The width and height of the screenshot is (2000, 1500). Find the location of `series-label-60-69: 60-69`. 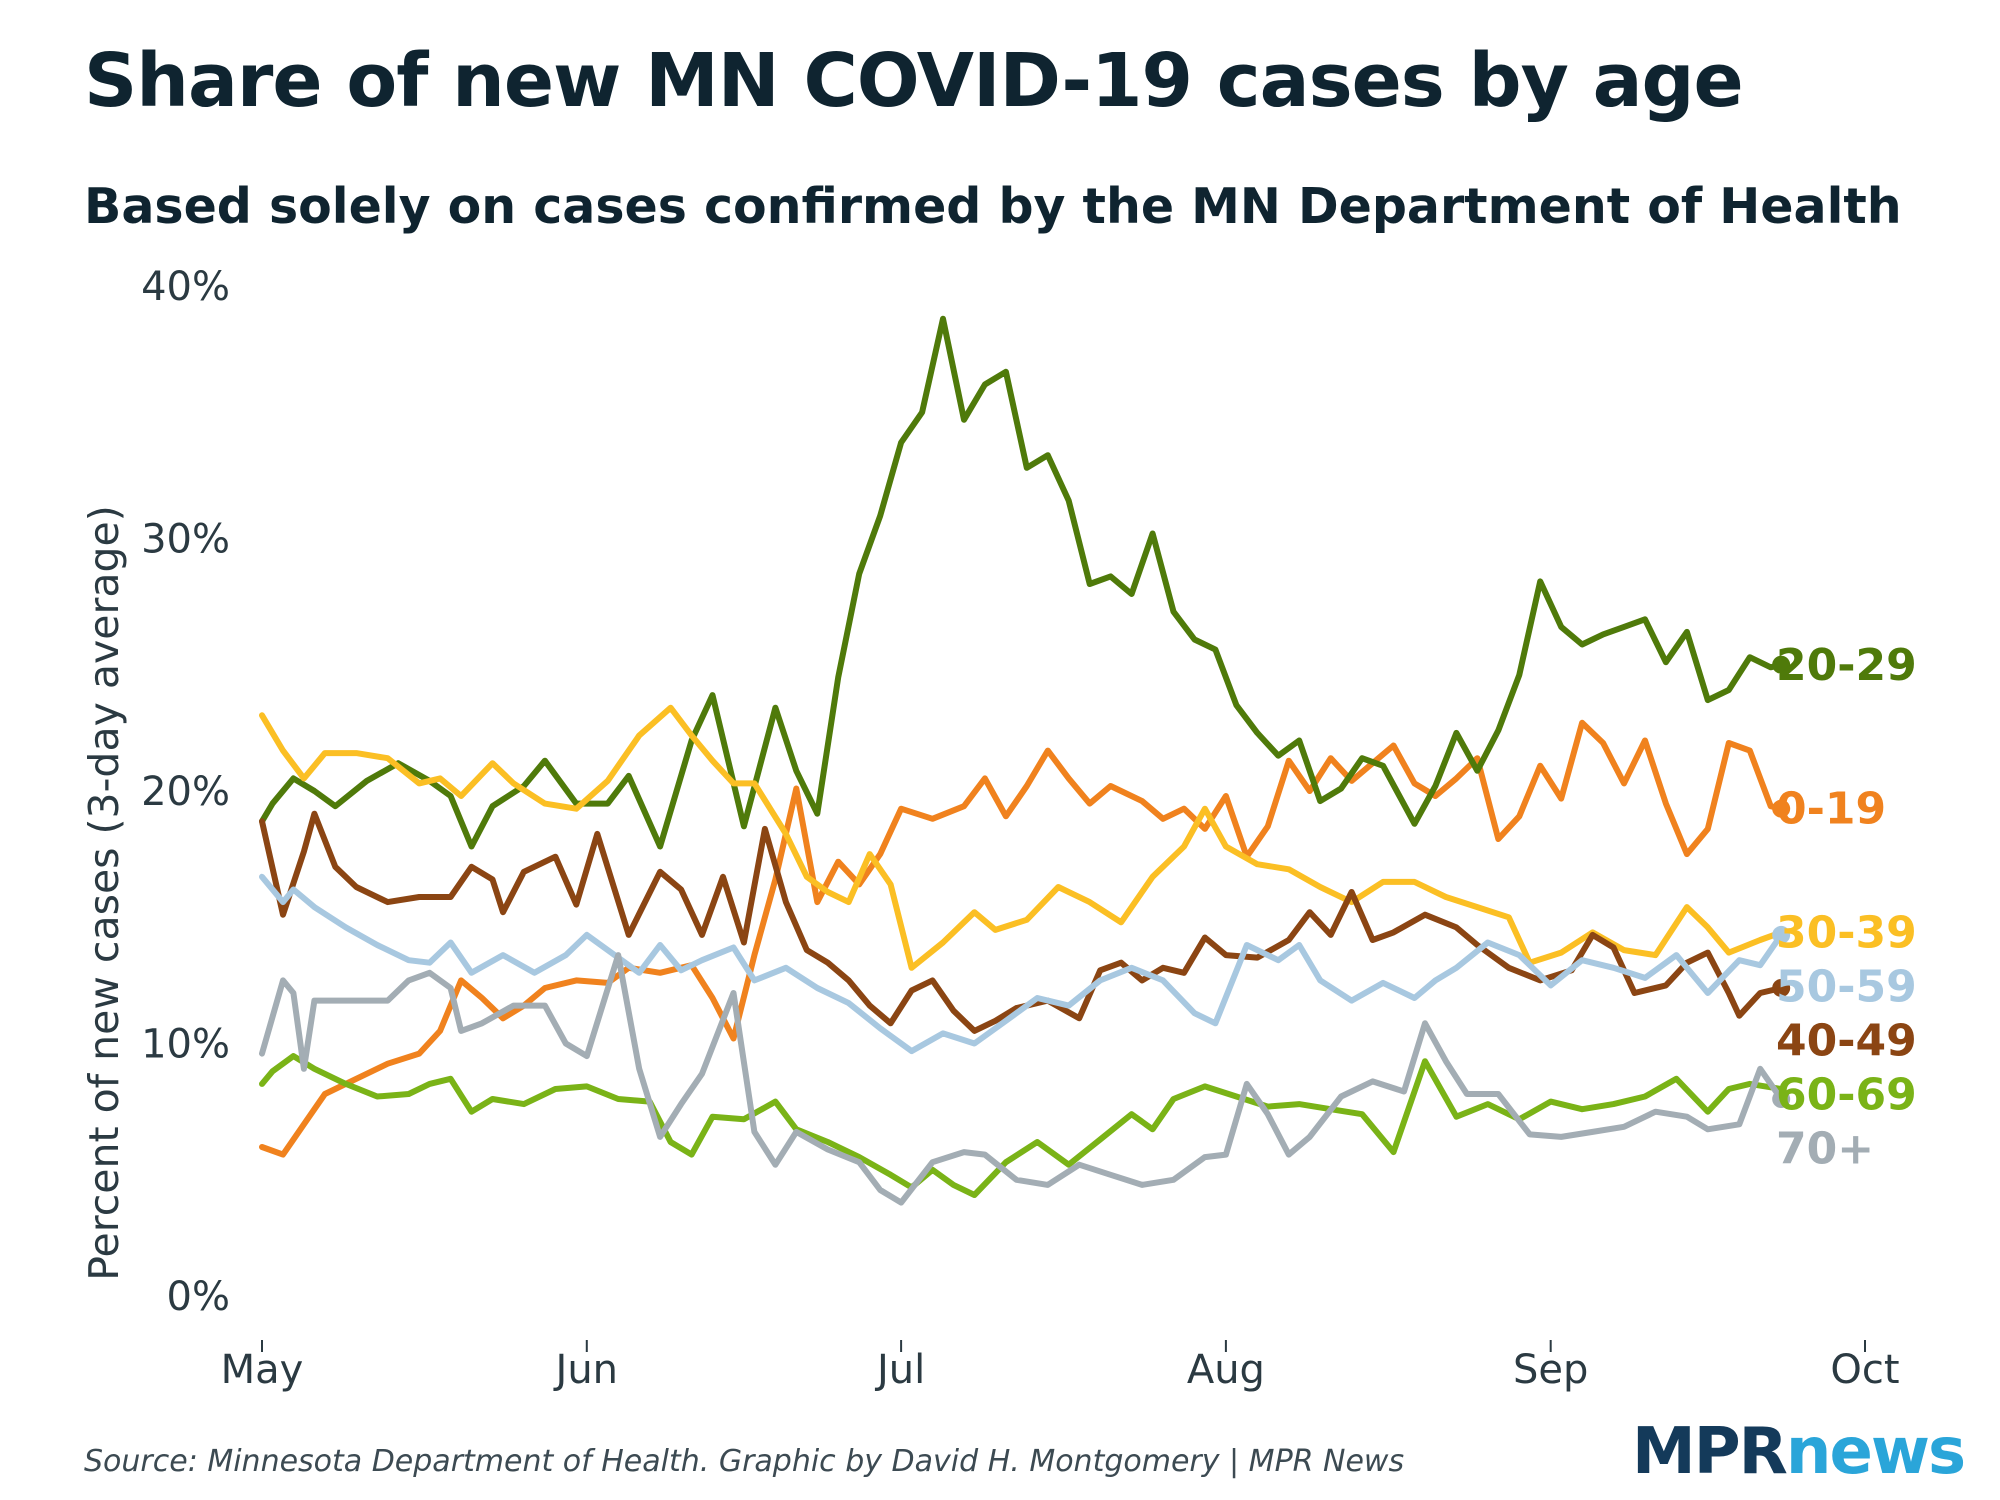

series-label-60-69: 60-69 is located at coordinates (1846, 1094).